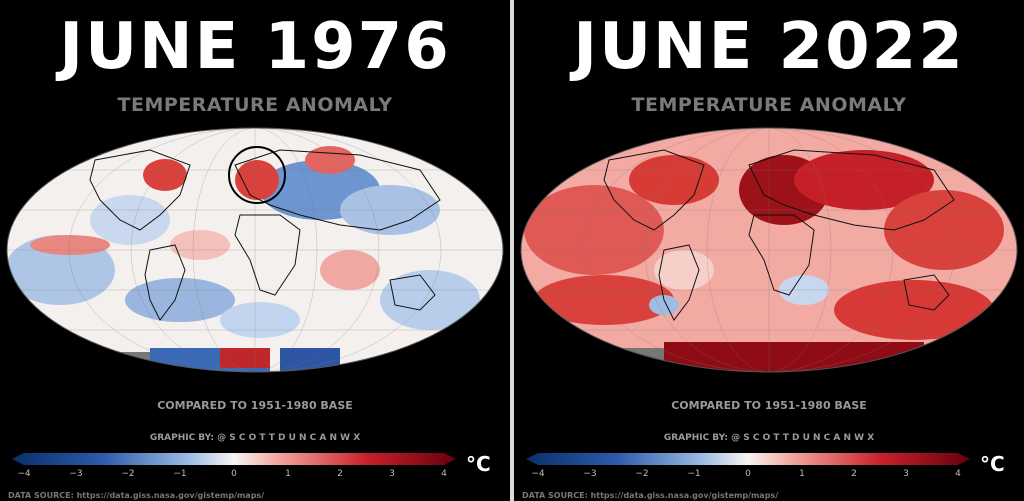  I want to click on panel-title: JUNE 1976, so click(255, 47).